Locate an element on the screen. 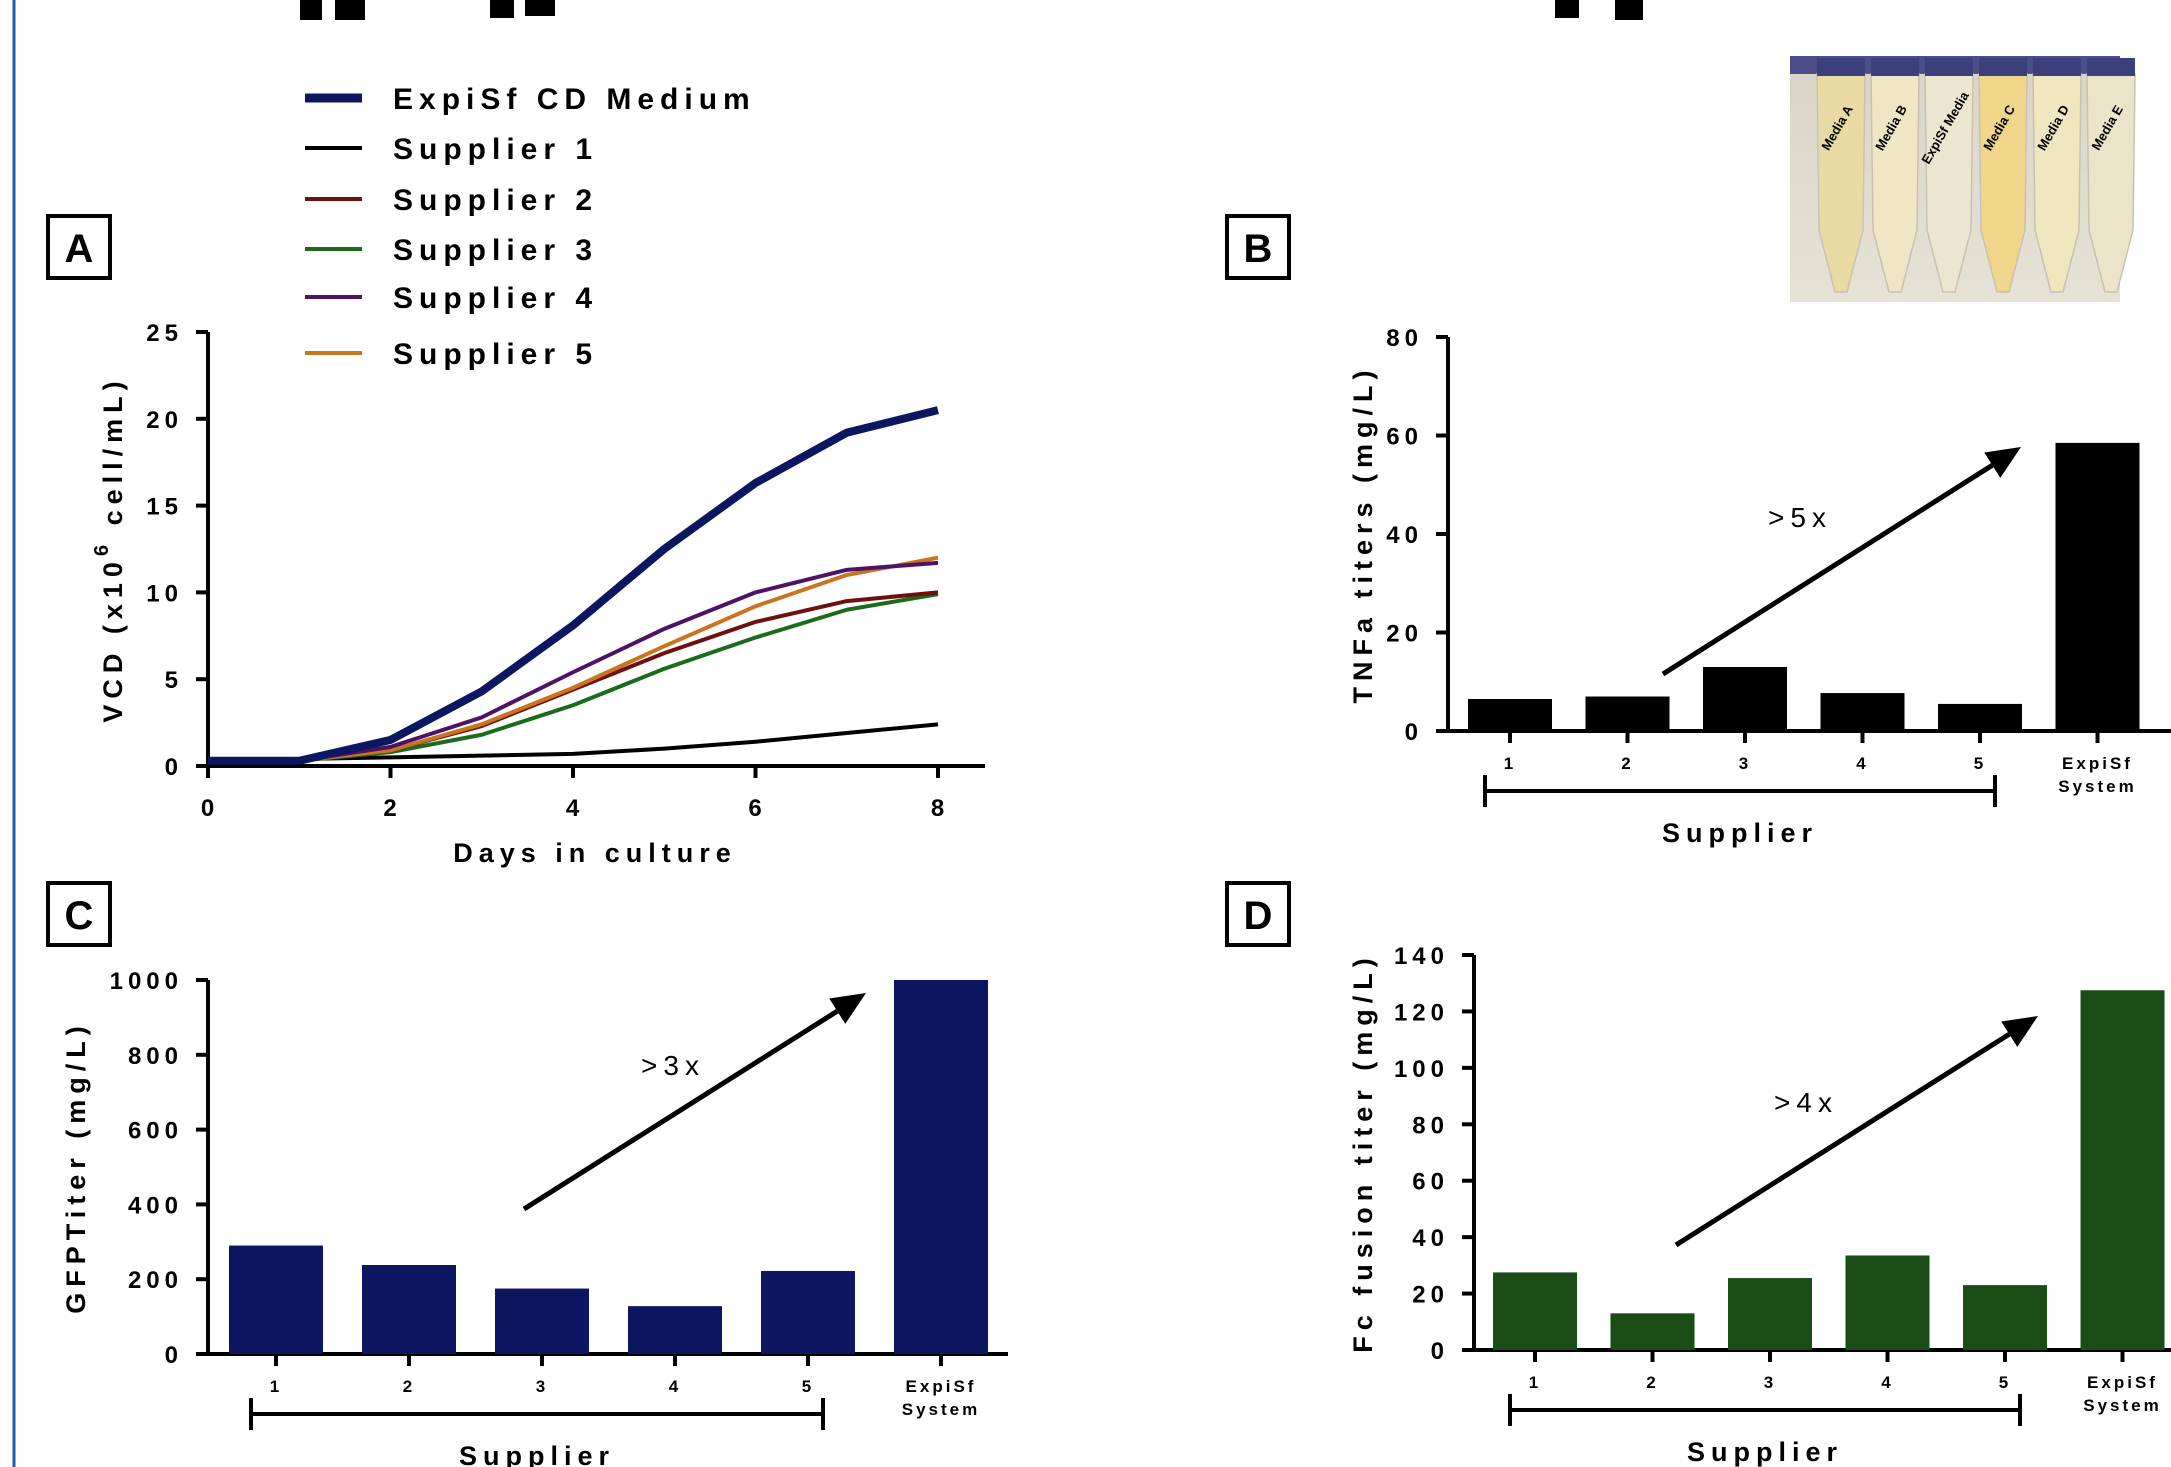 Image resolution: width=2171 pixels, height=1467 pixels. legend-label: ExpiSf CD Medium is located at coordinates (574, 99).